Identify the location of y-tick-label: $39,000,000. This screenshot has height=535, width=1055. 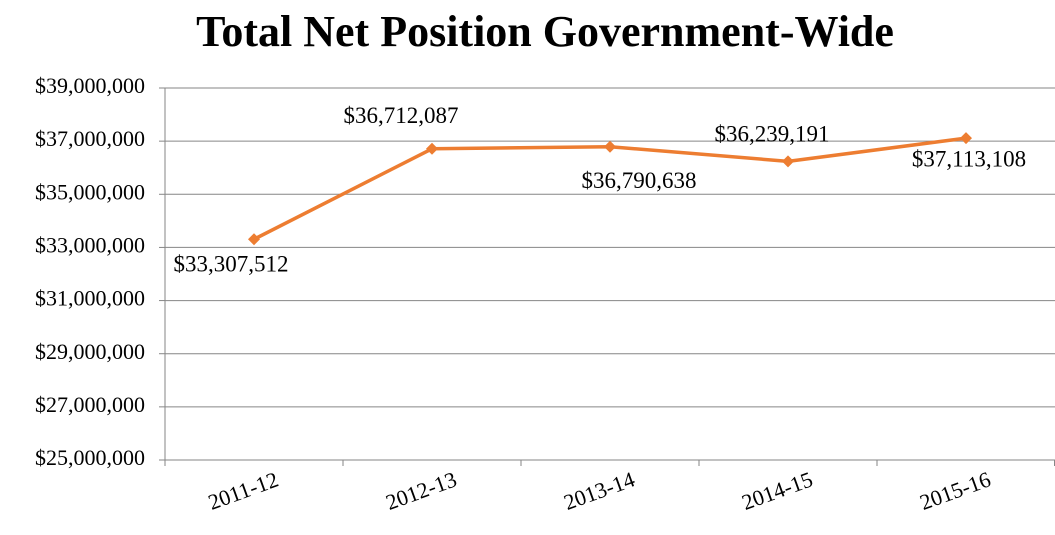
(90, 85).